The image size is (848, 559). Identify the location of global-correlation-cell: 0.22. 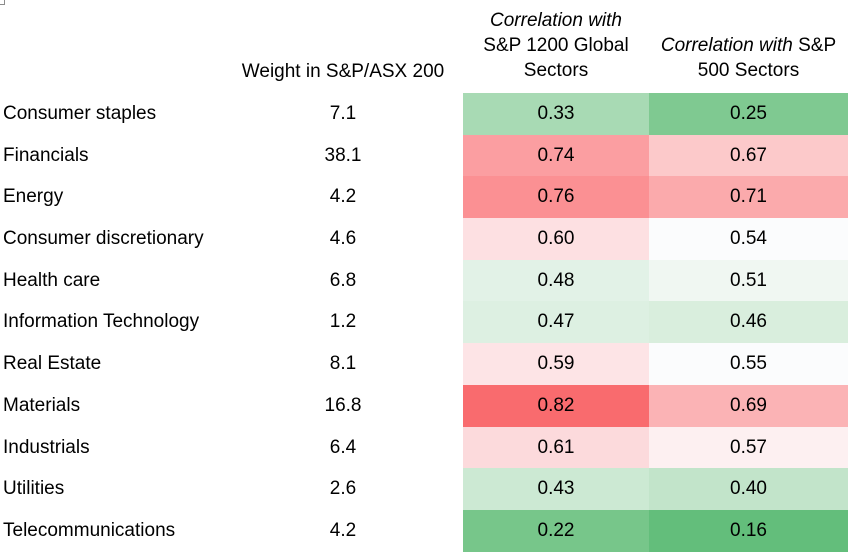
(556, 530).